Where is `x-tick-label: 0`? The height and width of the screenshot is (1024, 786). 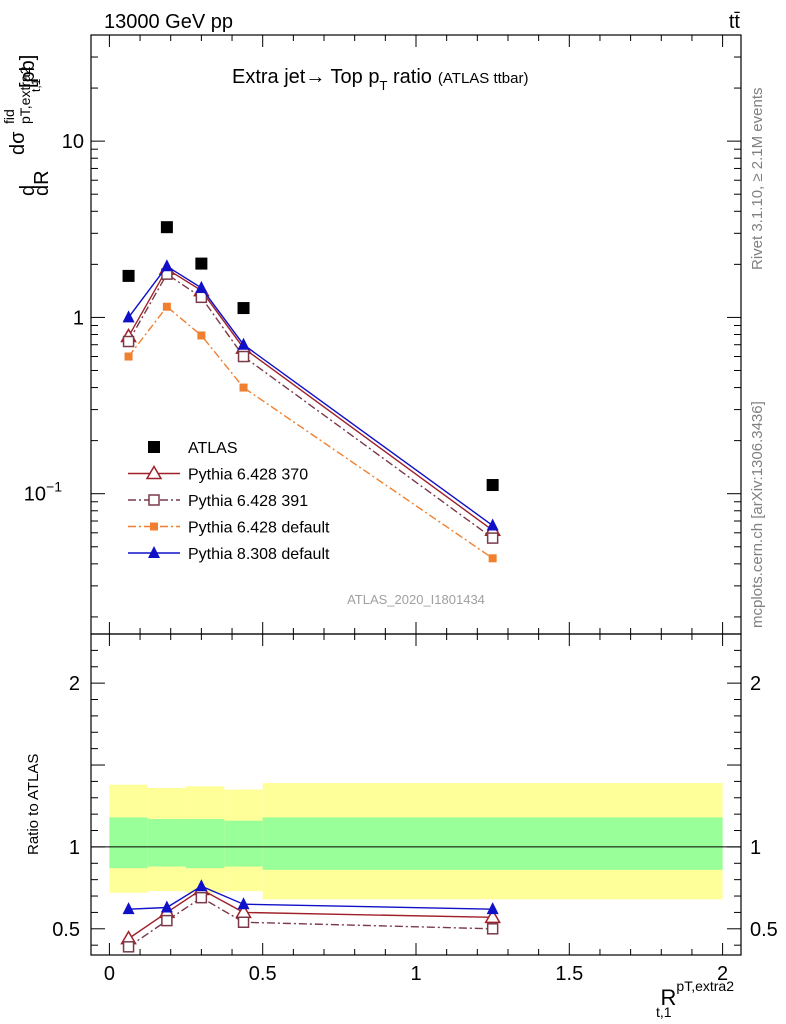
x-tick-label: 0 is located at coordinates (109, 974).